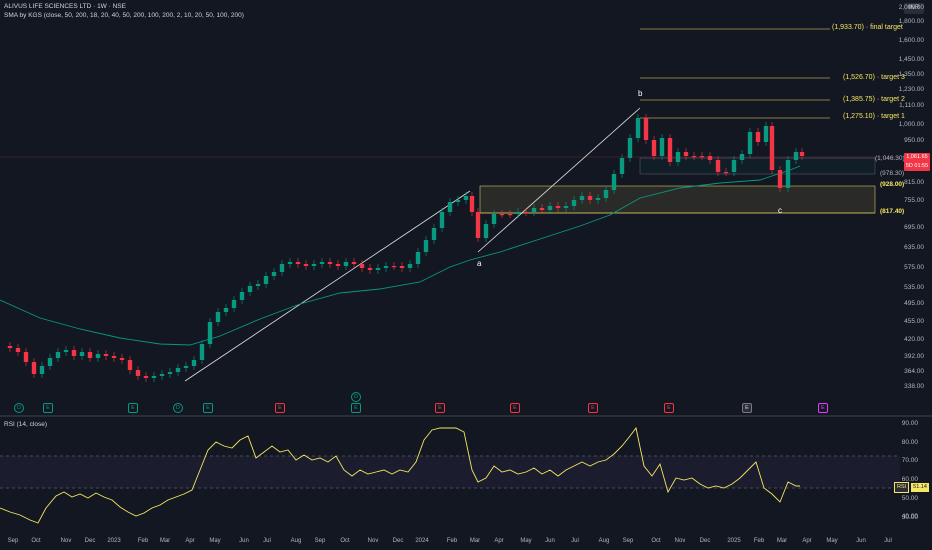 The width and height of the screenshot is (932, 550). What do you see at coordinates (914, 8) in the screenshot?
I see `currency-badge: INR` at bounding box center [914, 8].